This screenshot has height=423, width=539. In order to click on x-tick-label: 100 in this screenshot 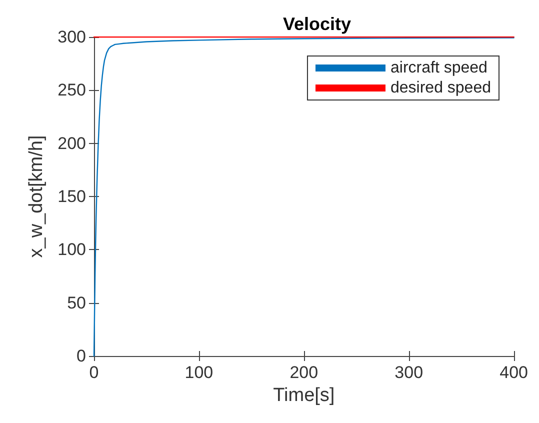, I will do `click(199, 372)`.